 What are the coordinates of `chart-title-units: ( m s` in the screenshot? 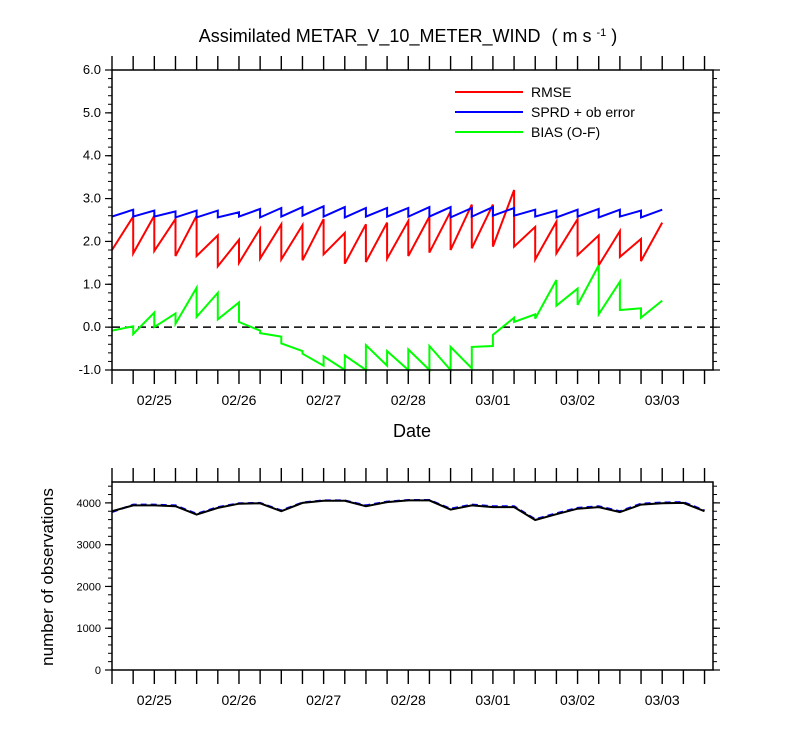 It's located at (571, 36).